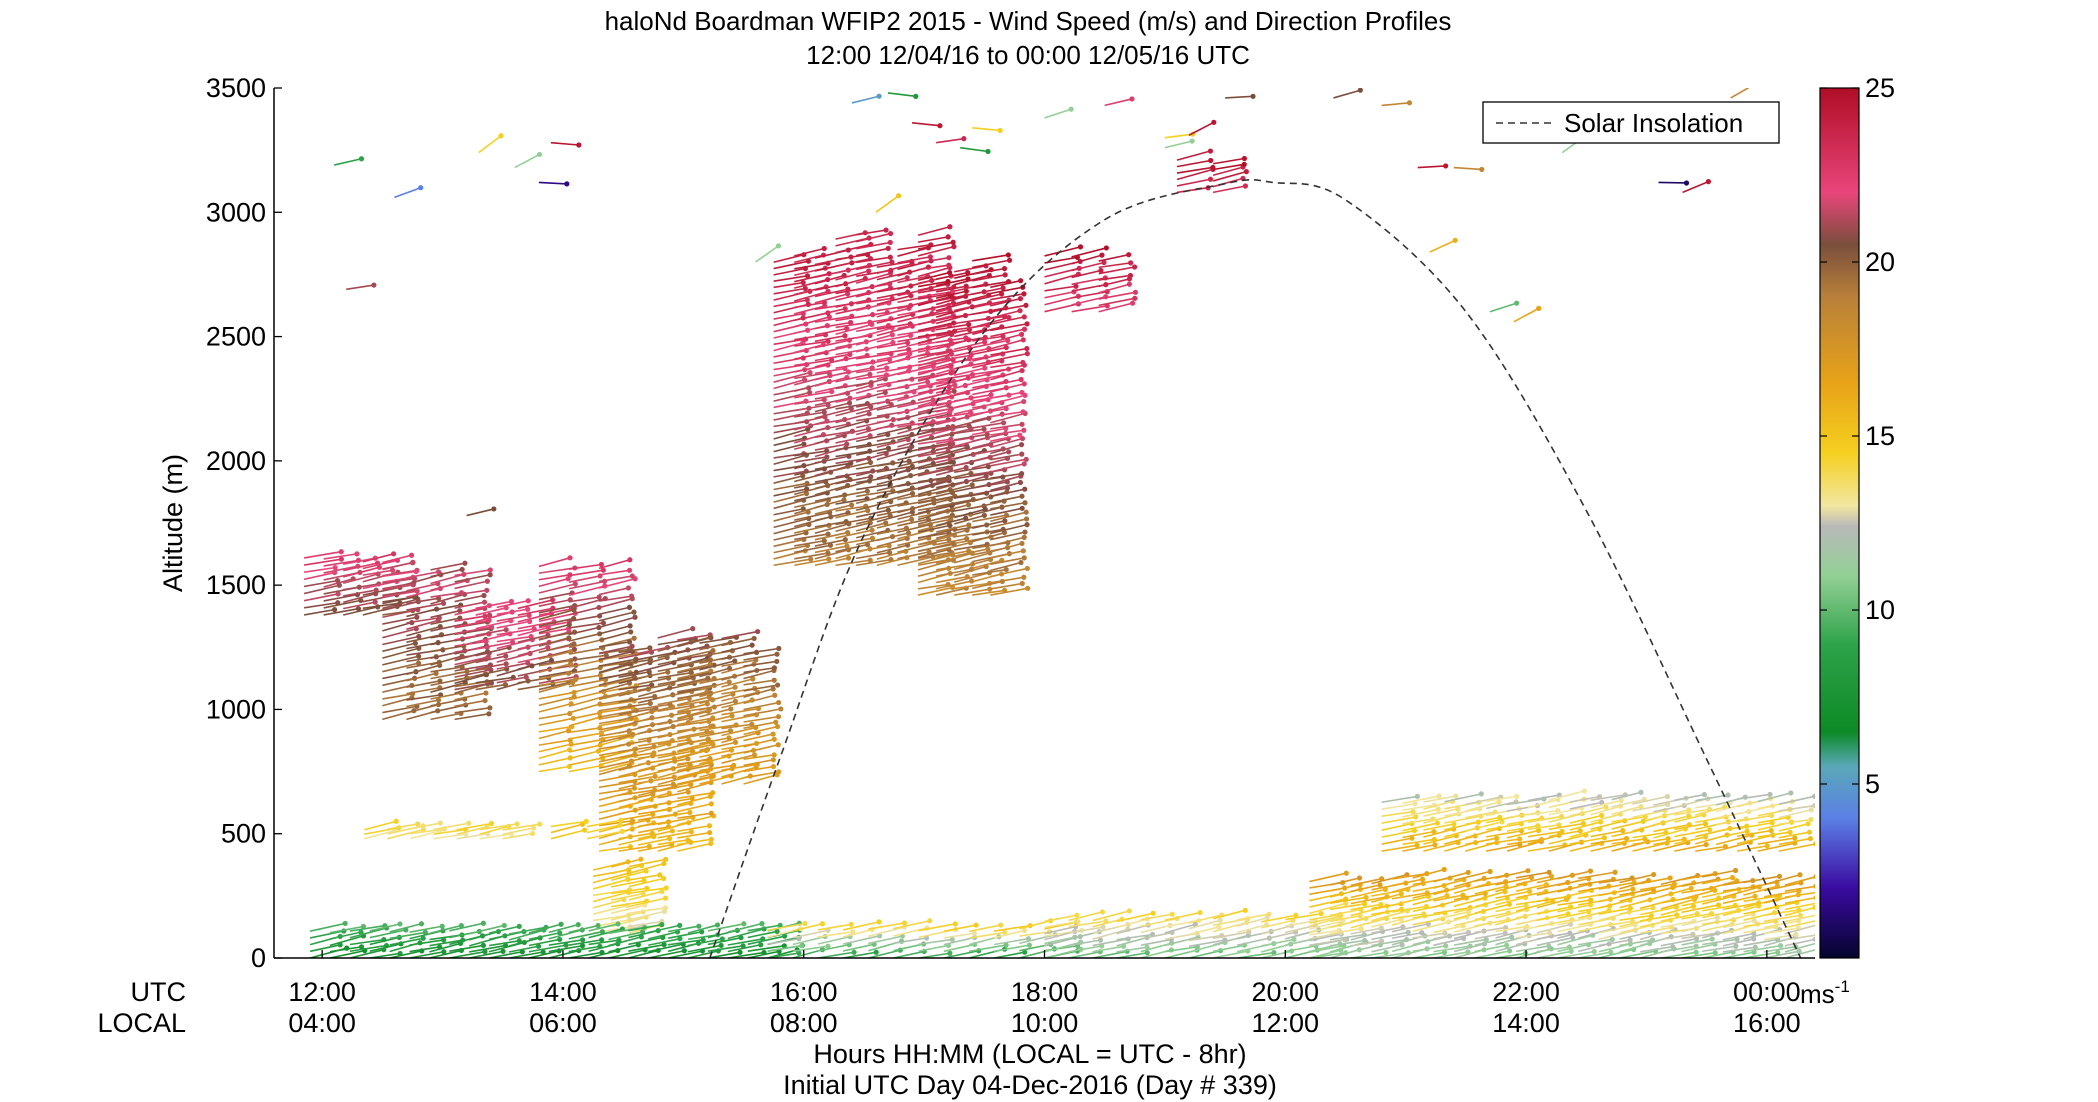  Describe the element at coordinates (243, 834) in the screenshot. I see `y-tick-label: 500` at that location.